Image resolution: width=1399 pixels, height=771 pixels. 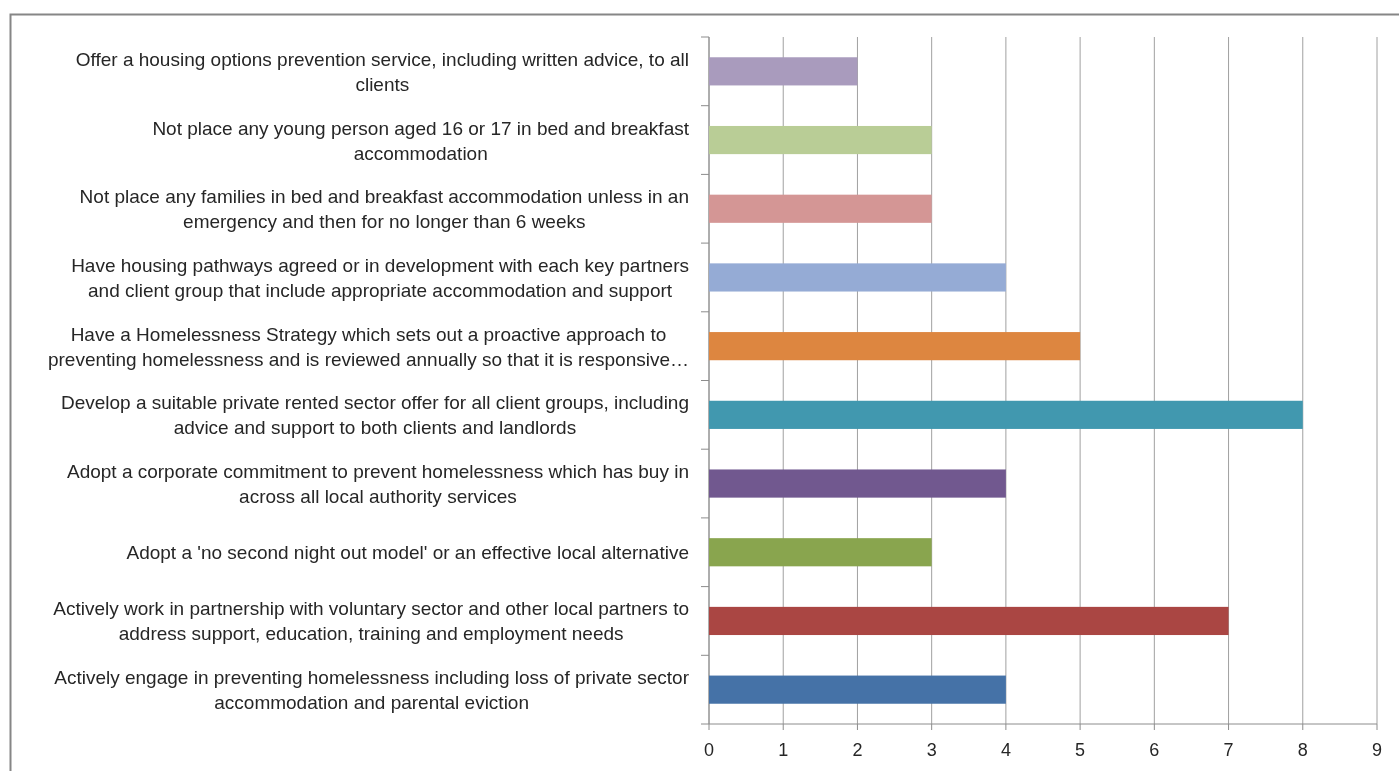 I want to click on x-tick-label: 9, so click(x=1377, y=750).